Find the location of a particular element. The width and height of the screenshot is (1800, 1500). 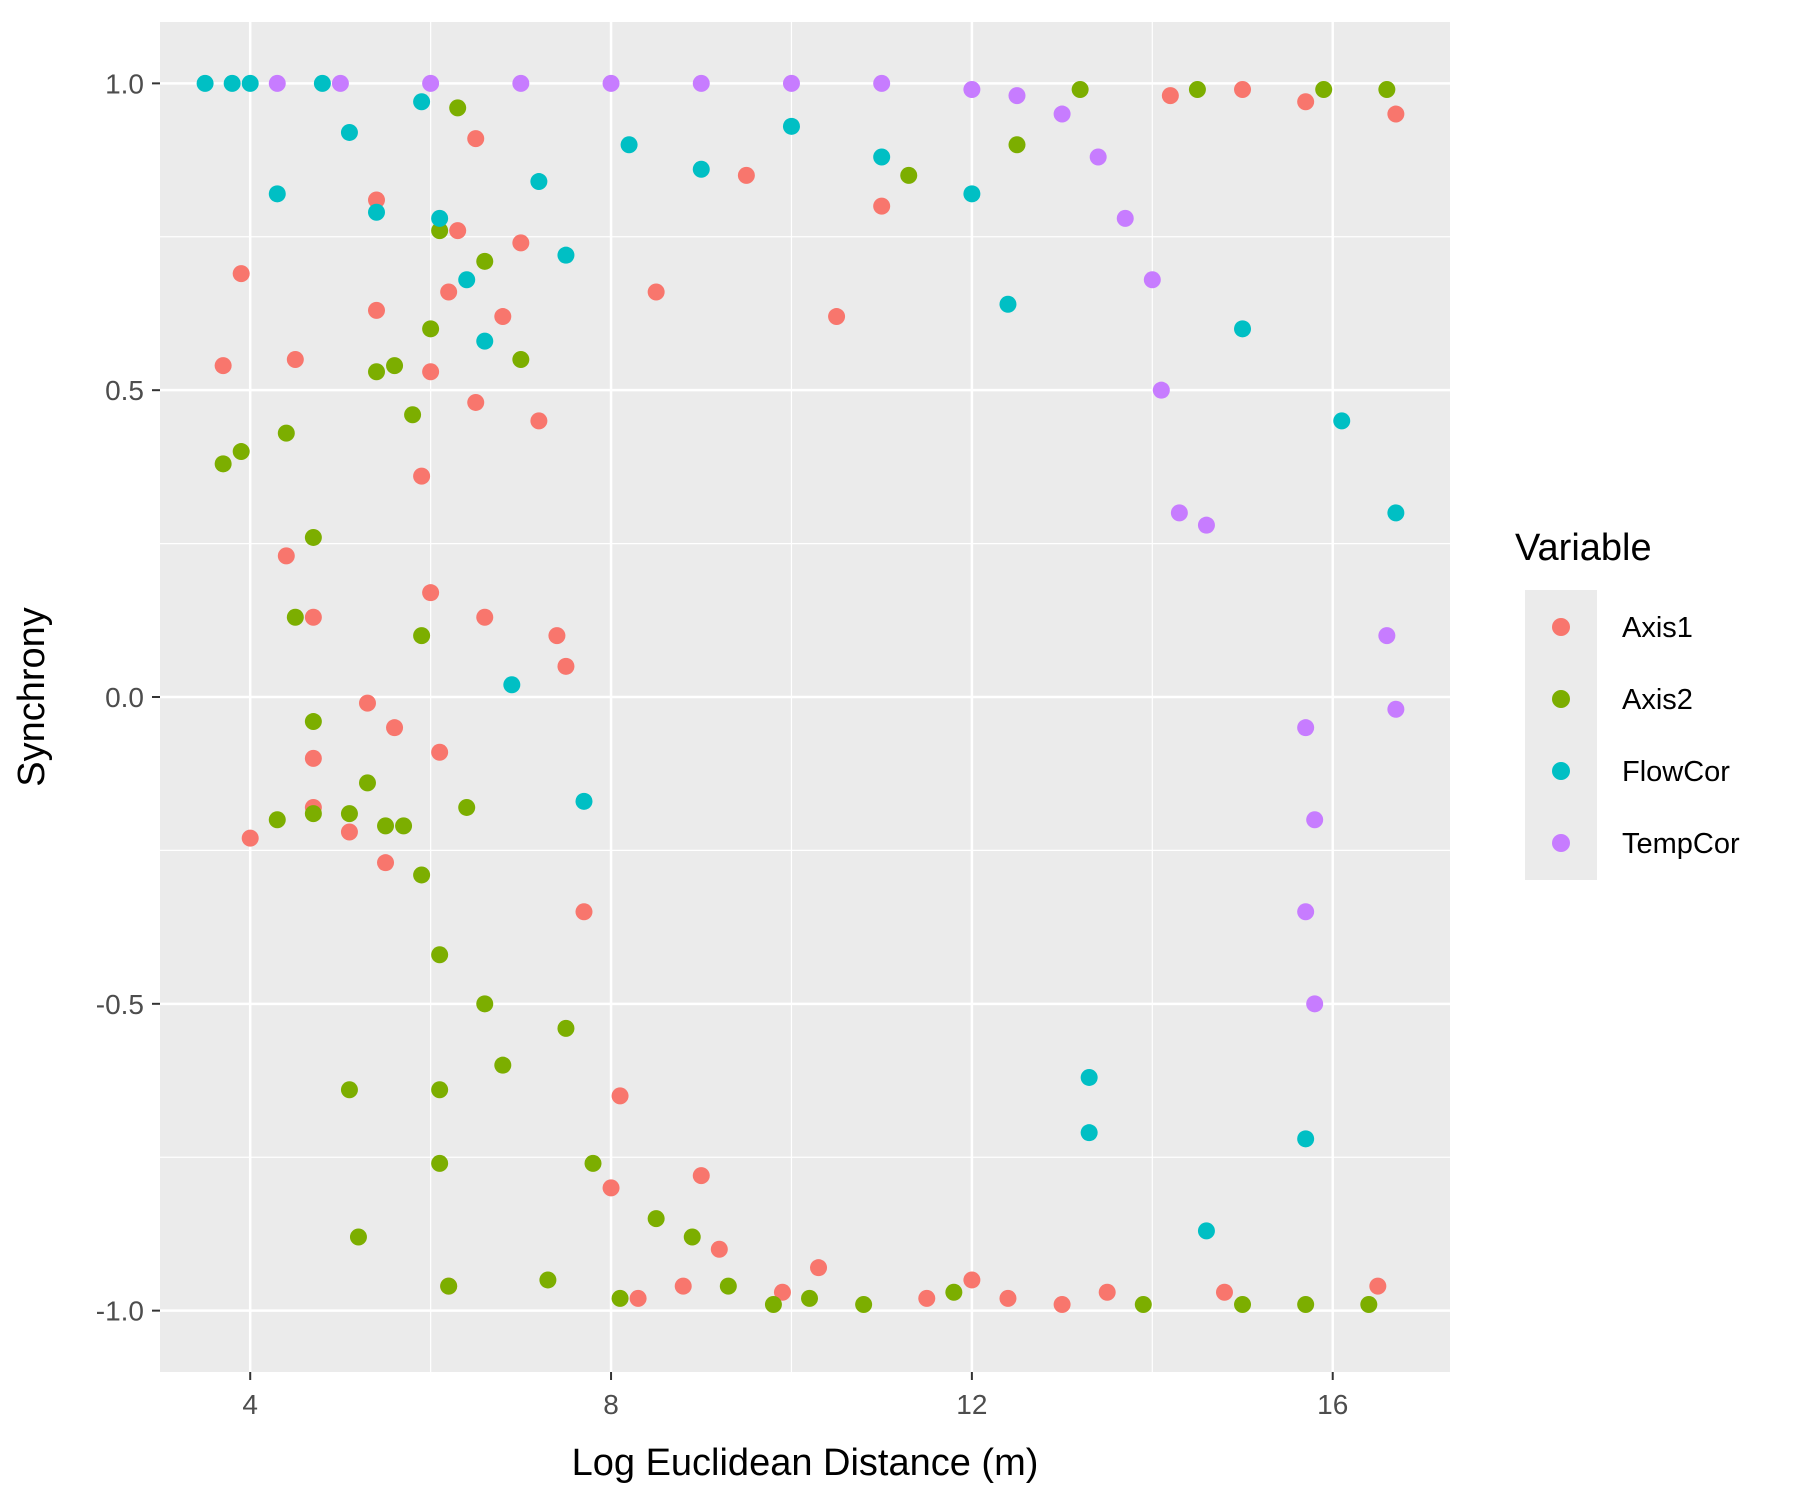

legend-items: Axis1 Axis2 FlowCor TempCor is located at coordinates (1646, 736).